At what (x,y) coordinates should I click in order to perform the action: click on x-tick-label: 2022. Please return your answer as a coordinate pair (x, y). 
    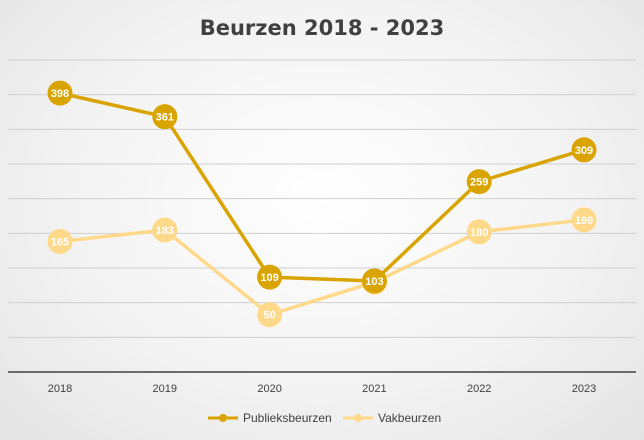
    Looking at the image, I should click on (479, 389).